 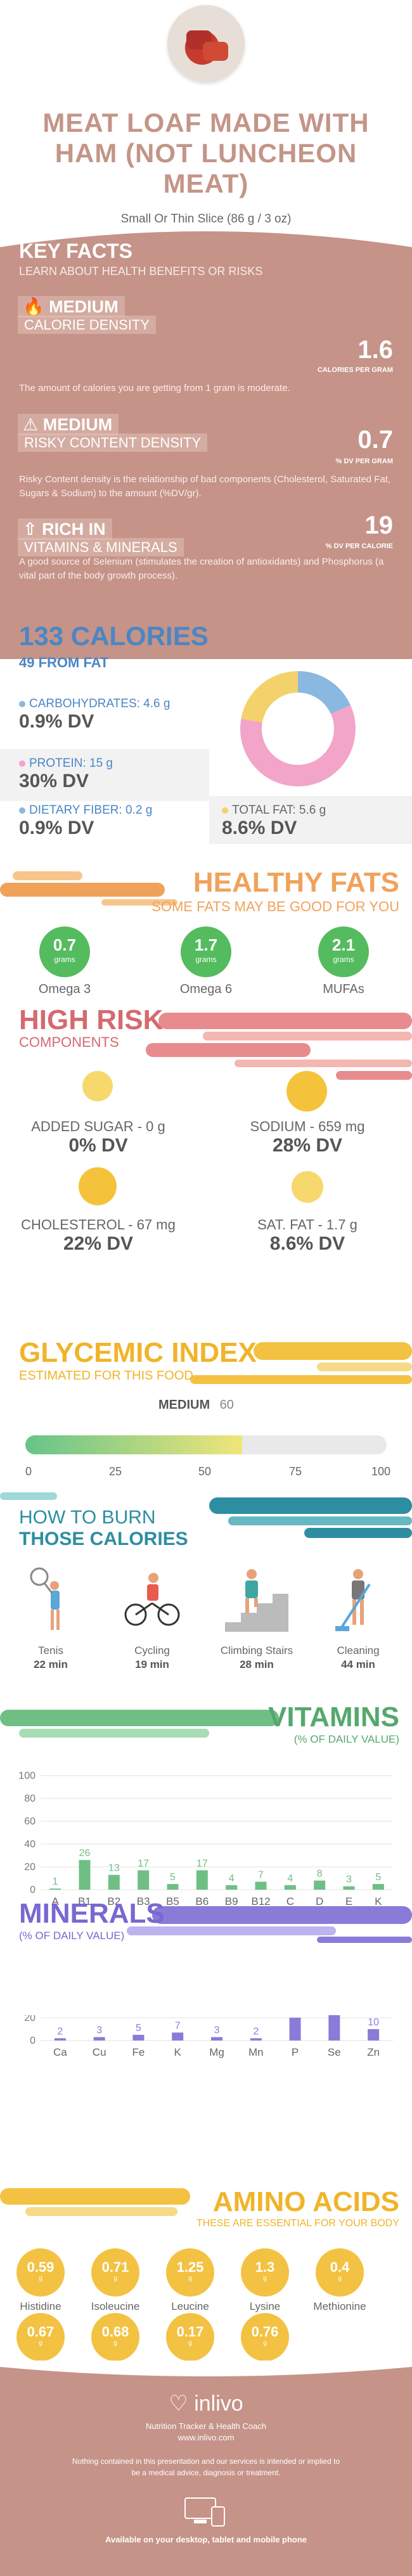 What do you see at coordinates (28, 1471) in the screenshot?
I see `gi-tick: 0` at bounding box center [28, 1471].